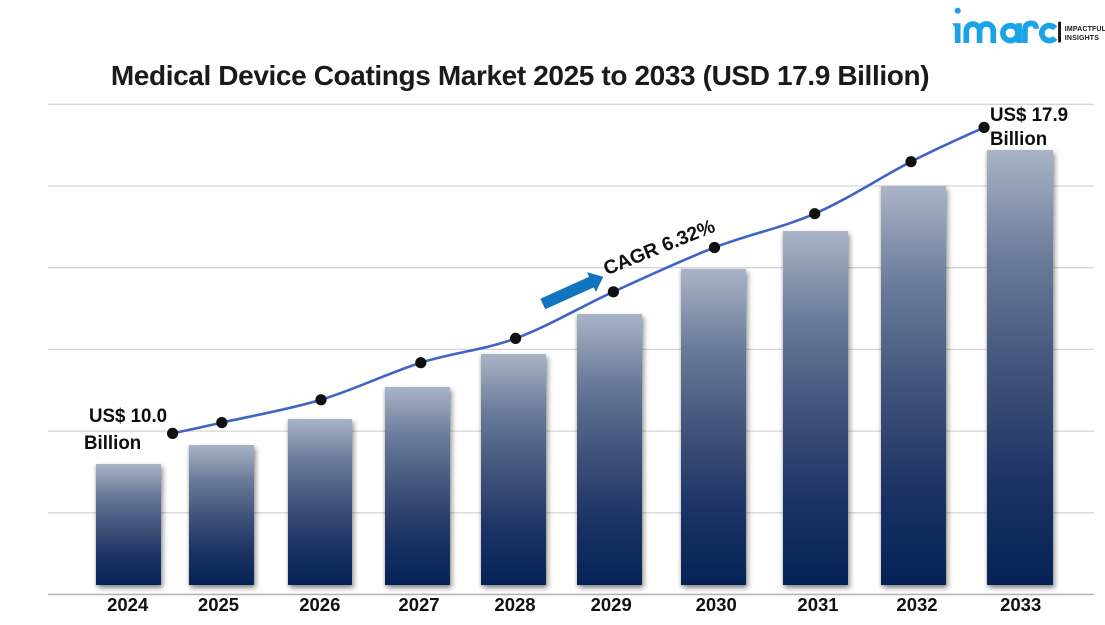  I want to click on svg-text: INSIGHTS, so click(1082, 38).